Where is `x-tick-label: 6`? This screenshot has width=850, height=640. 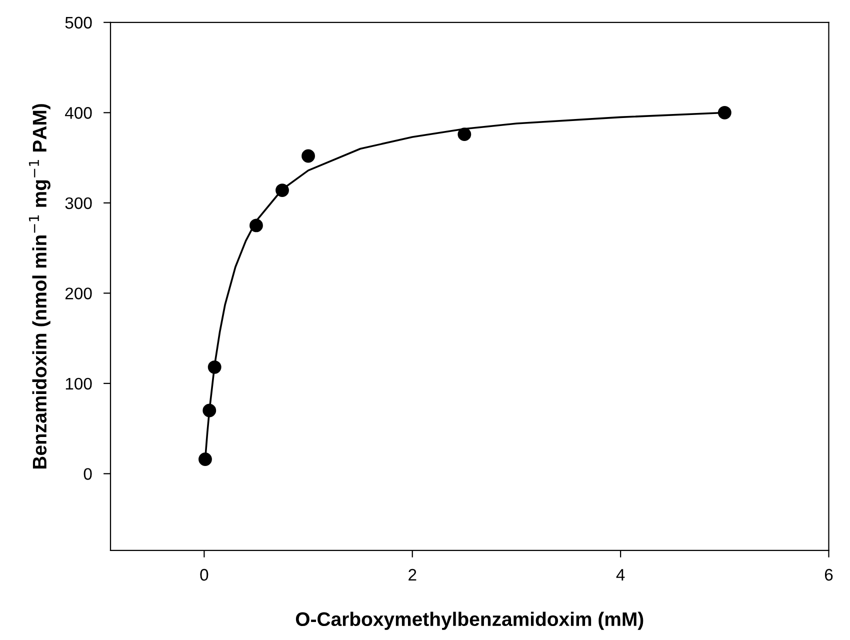 x-tick-label: 6 is located at coordinates (828, 574).